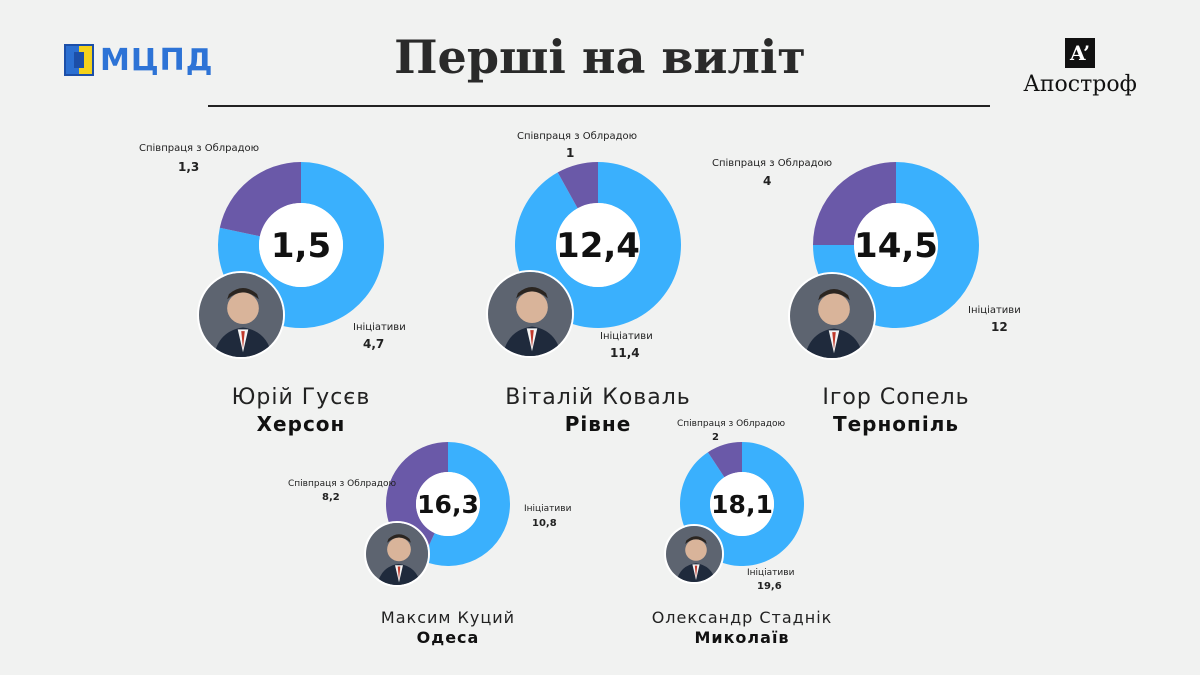  I want to click on apostrof-logo-icon: A’, so click(1080, 53).